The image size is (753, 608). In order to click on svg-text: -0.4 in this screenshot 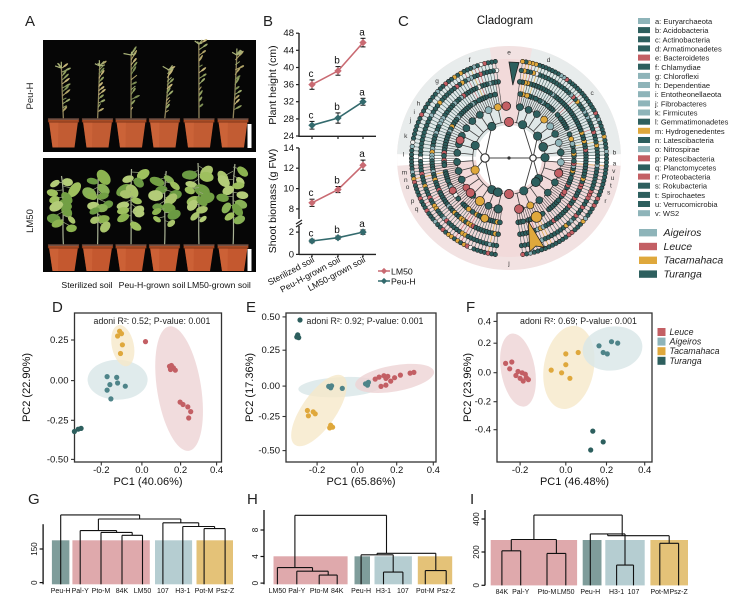, I will do `click(483, 430)`.